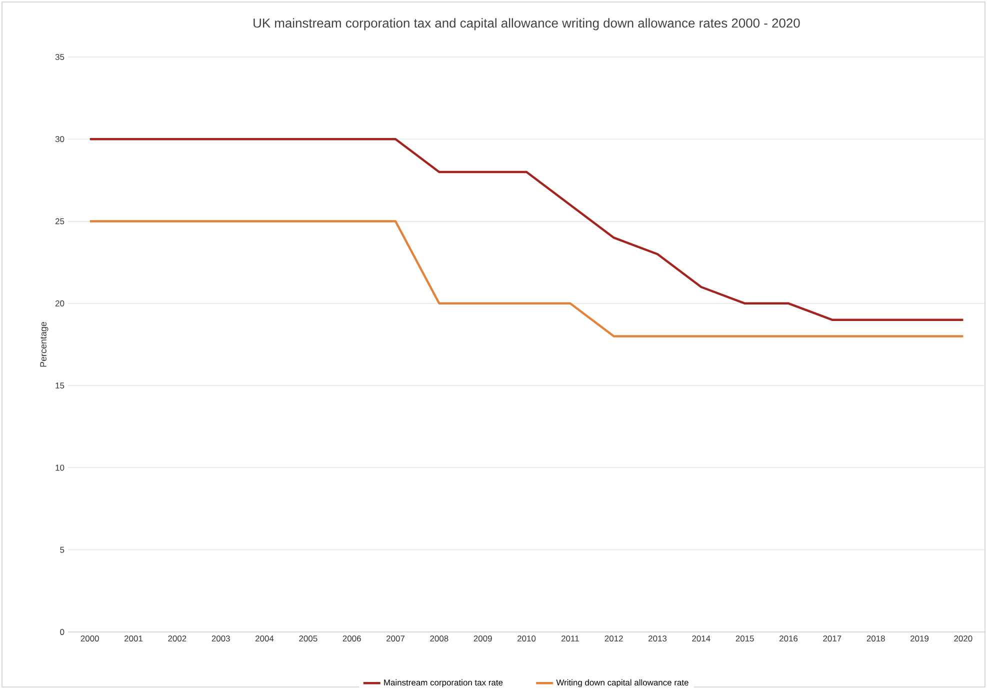 This screenshot has height=689, width=987. Describe the element at coordinates (832, 639) in the screenshot. I see `x-tick-label: 2017` at that location.